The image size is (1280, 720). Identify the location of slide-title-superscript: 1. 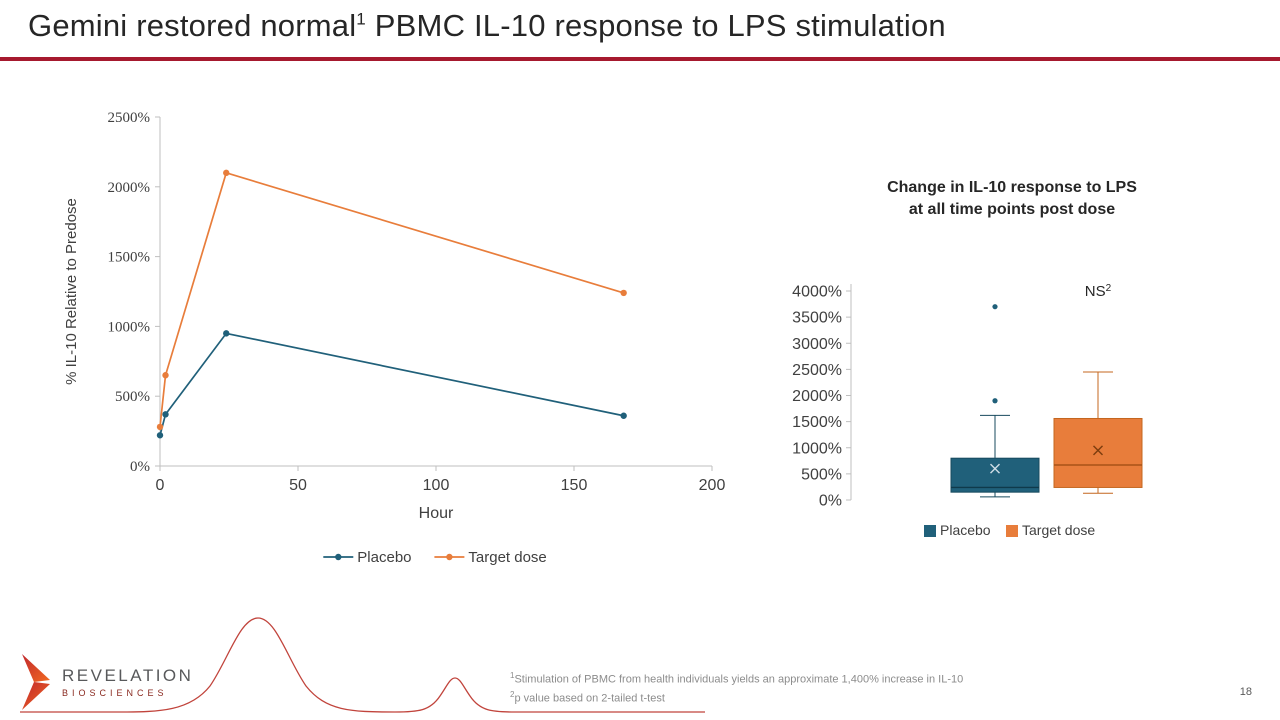
(361, 19).